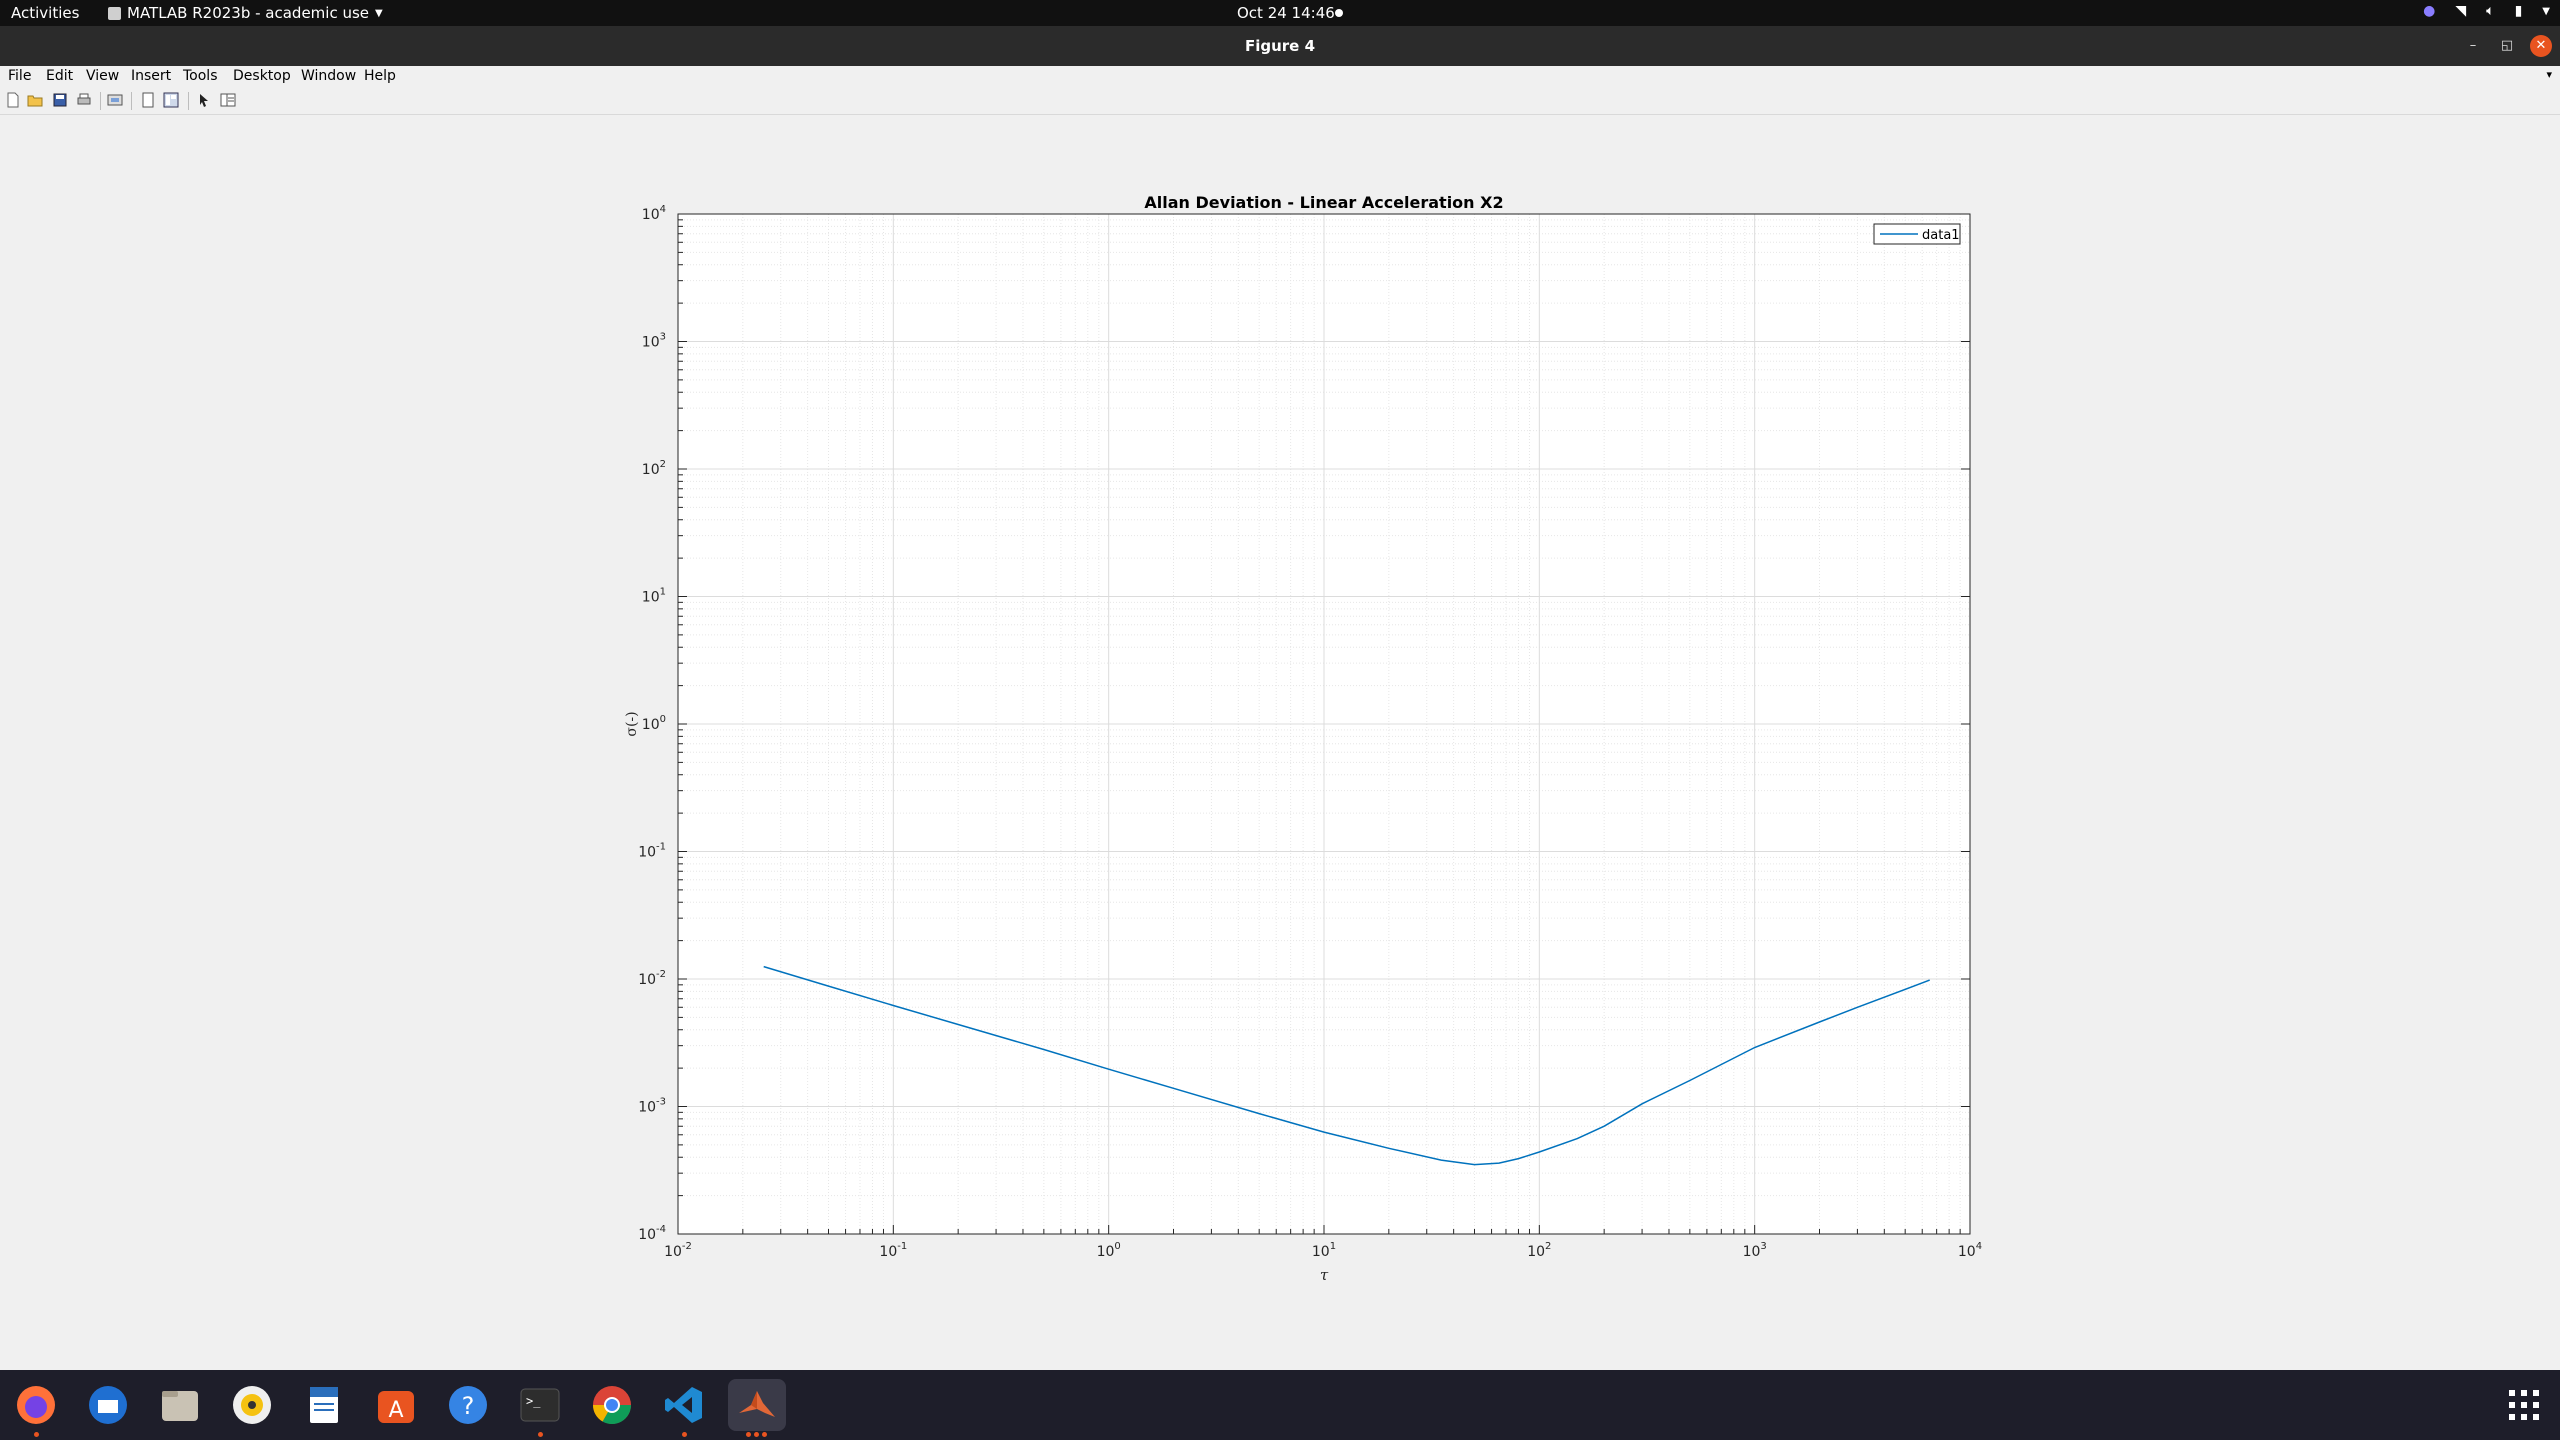 Image resolution: width=2560 pixels, height=1440 pixels. Describe the element at coordinates (1280, 1405) in the screenshot. I see `dock: A ? >_` at that location.